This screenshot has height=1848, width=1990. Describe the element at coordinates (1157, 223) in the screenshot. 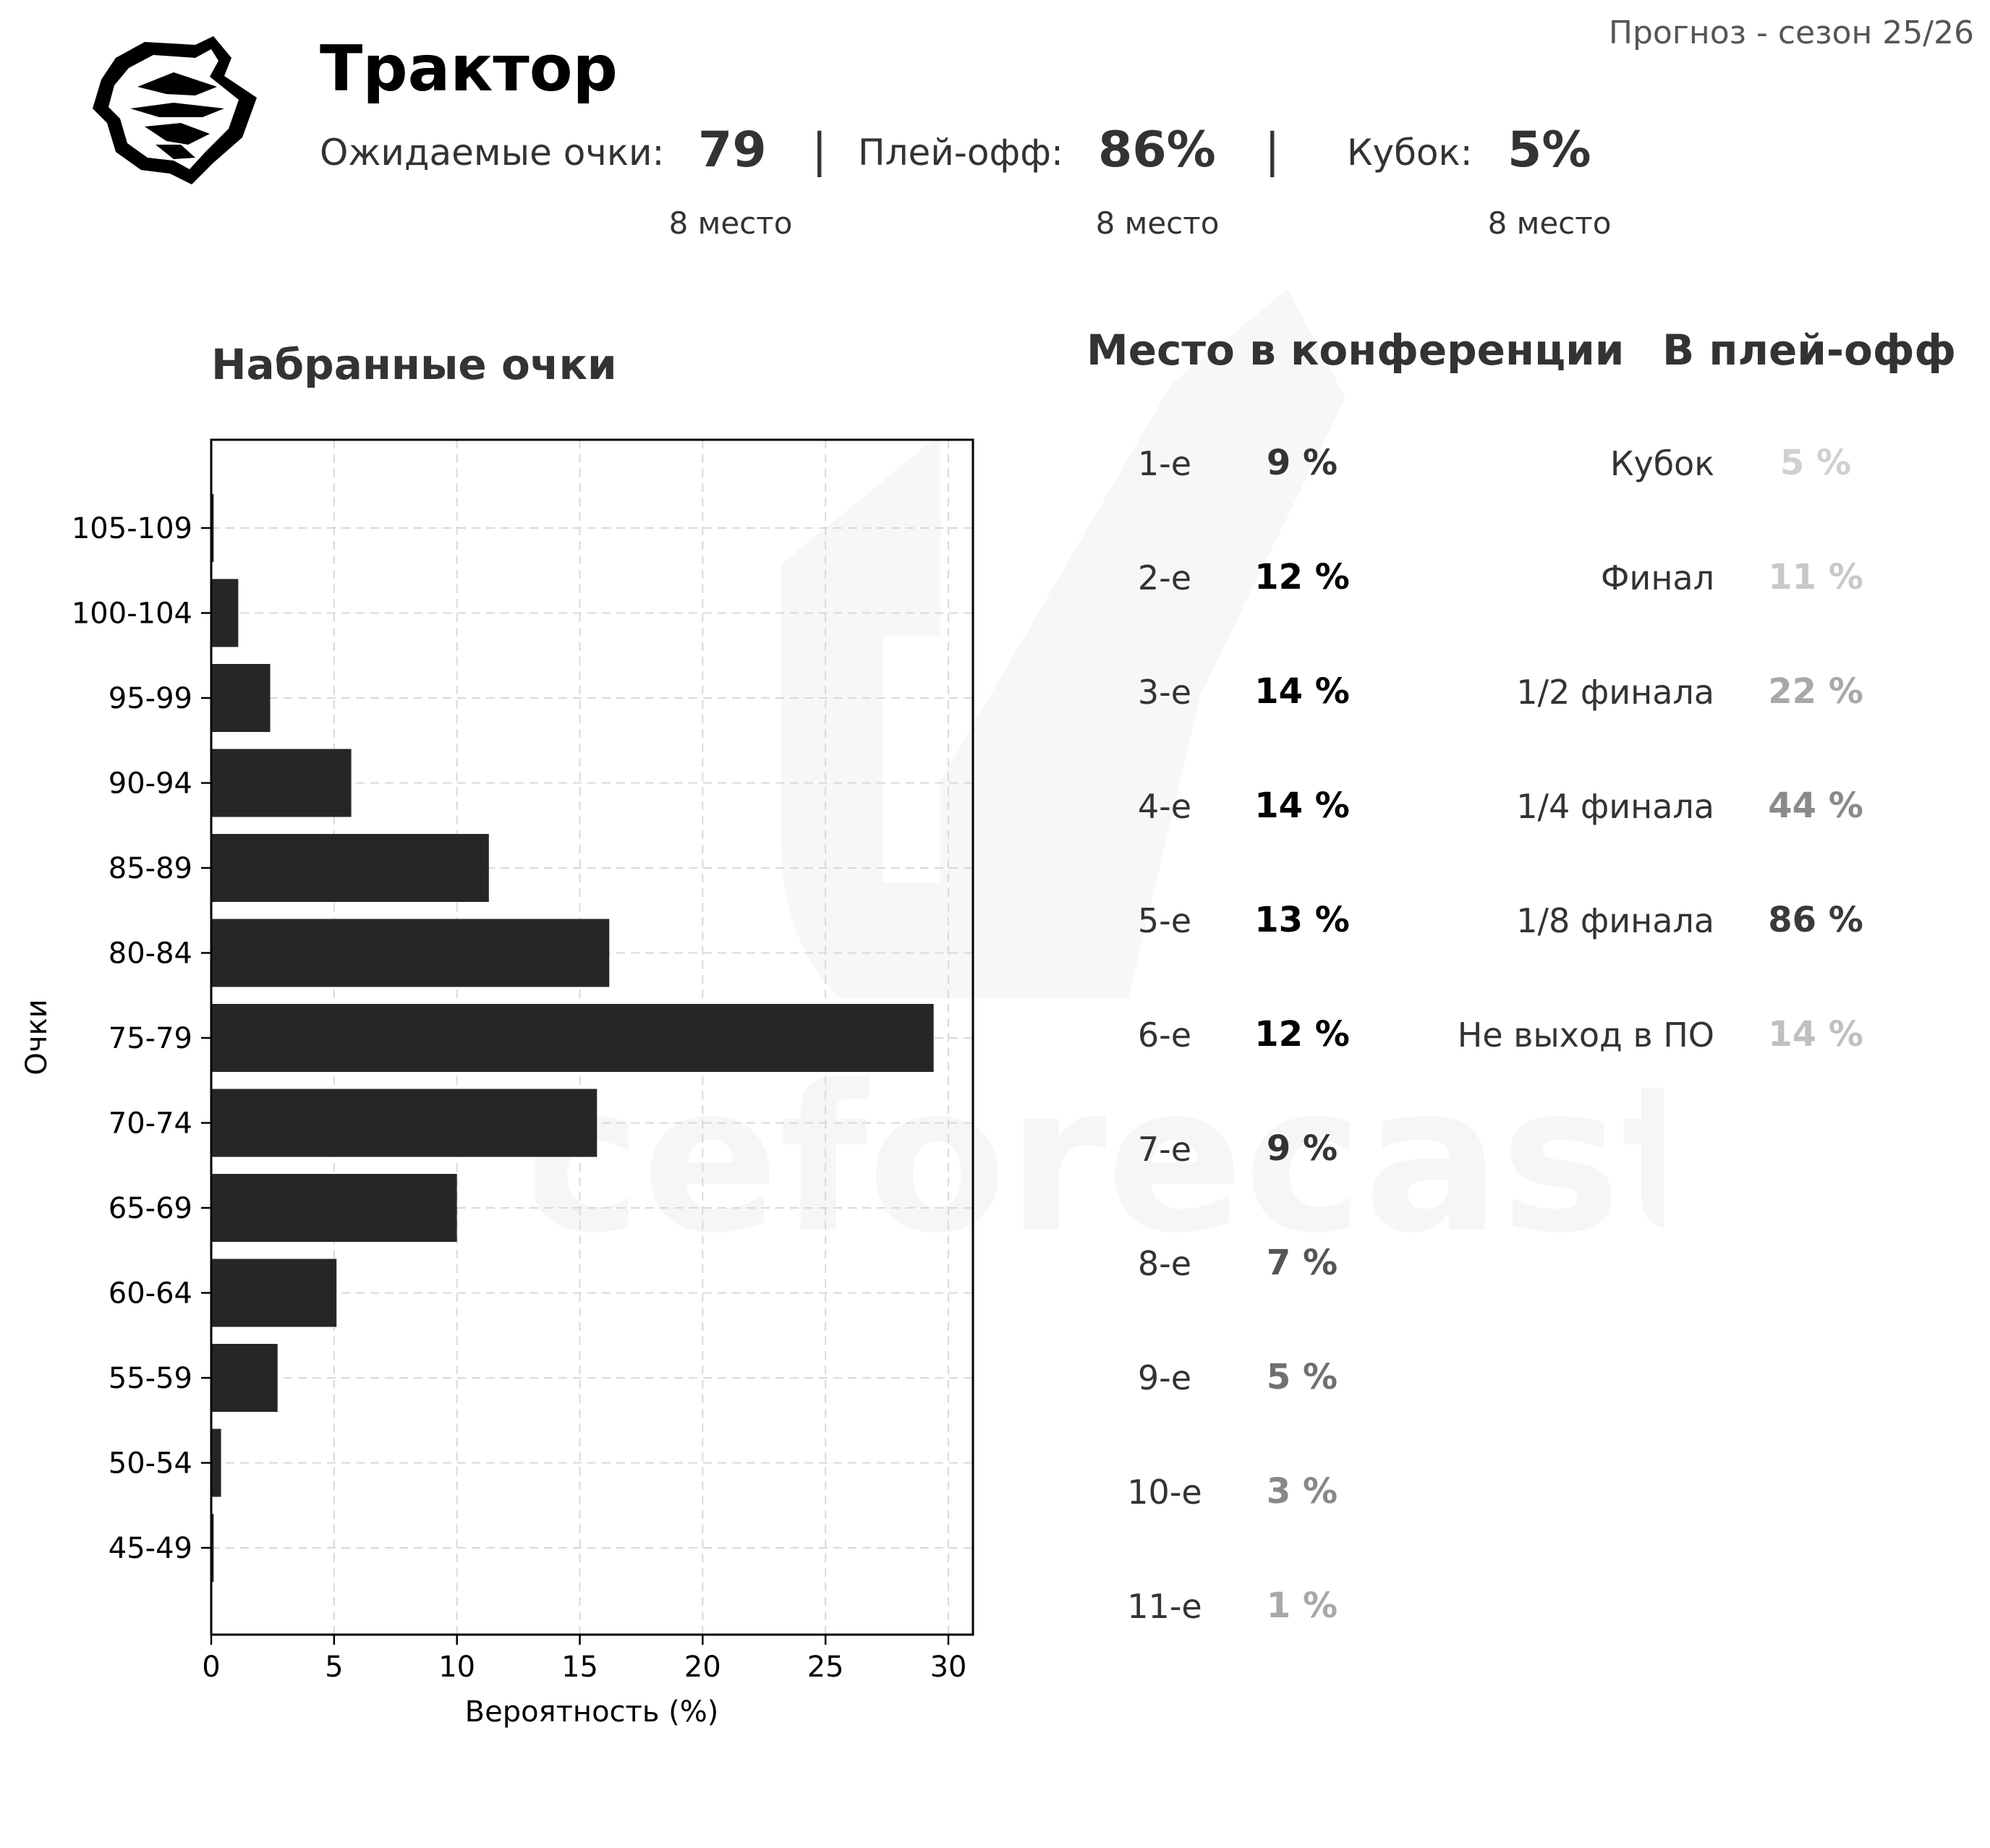

I see `playoff-rank: 8 место` at that location.